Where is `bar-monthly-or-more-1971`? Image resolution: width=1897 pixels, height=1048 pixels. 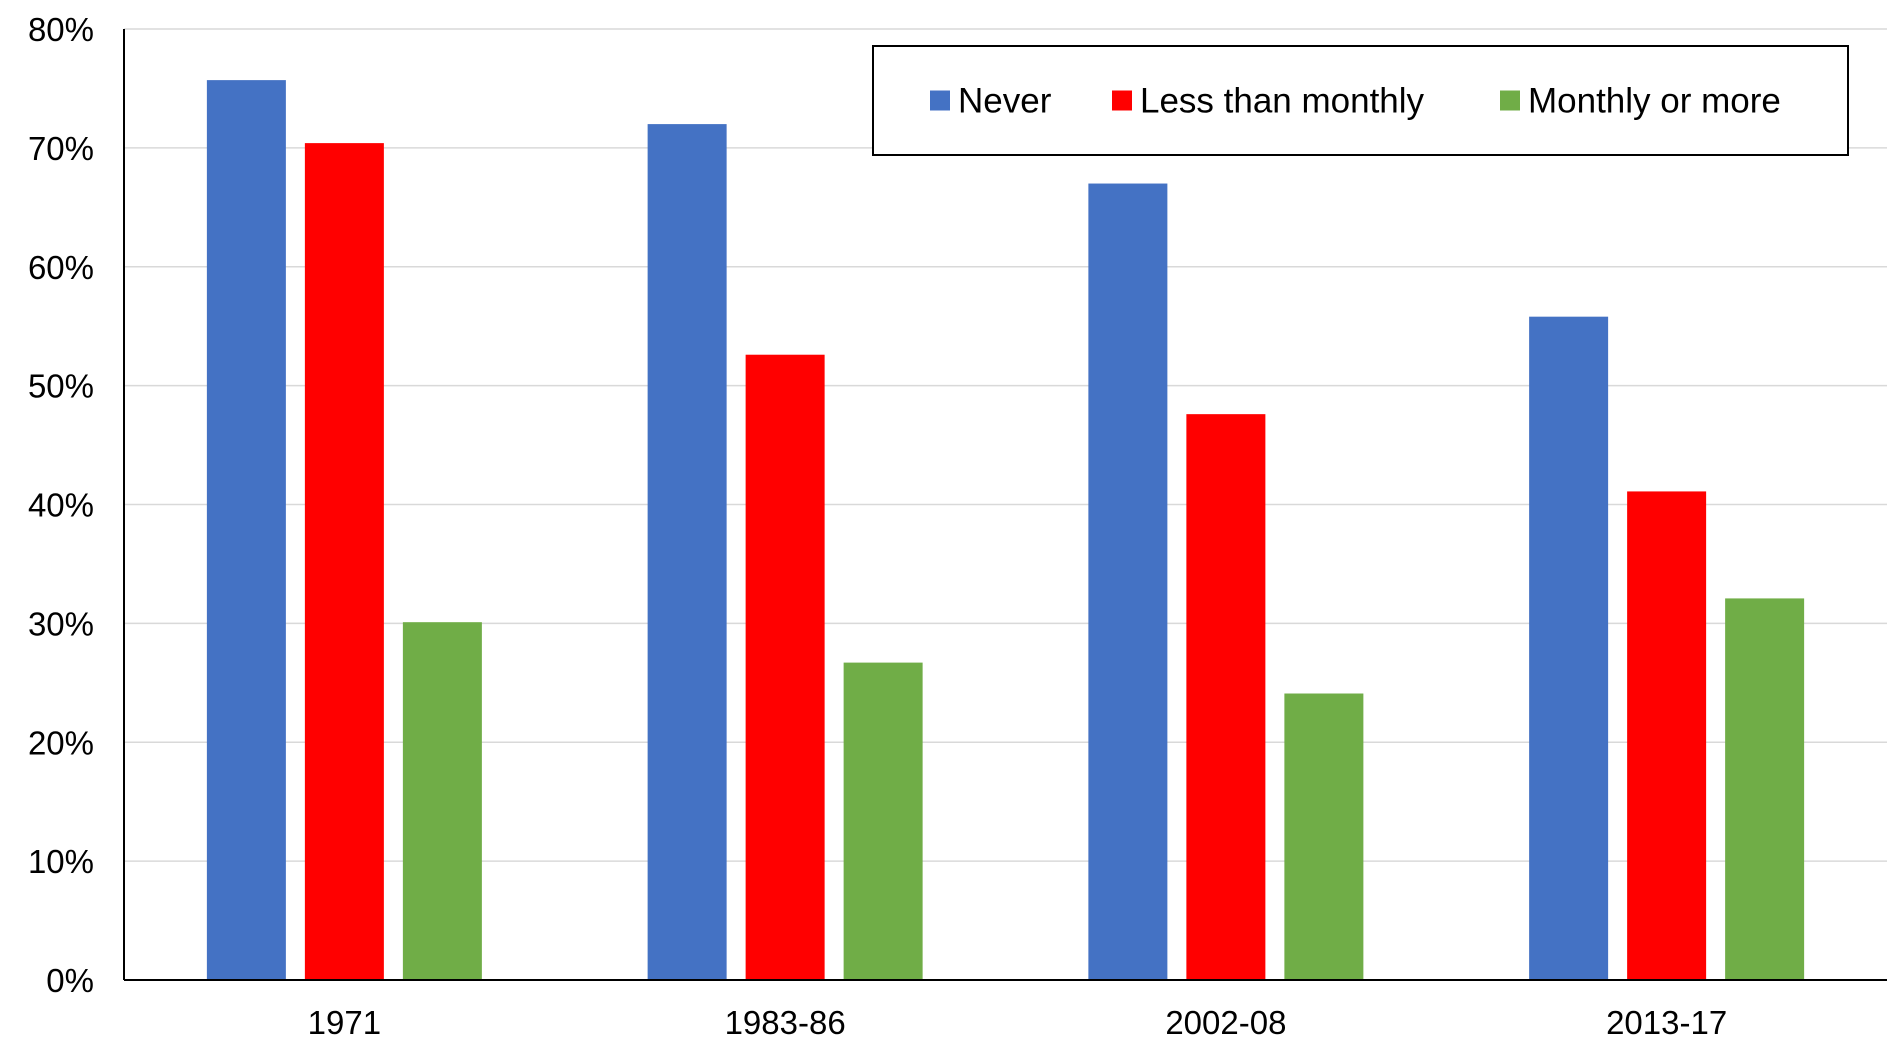
bar-monthly-or-more-1971 is located at coordinates (442, 801).